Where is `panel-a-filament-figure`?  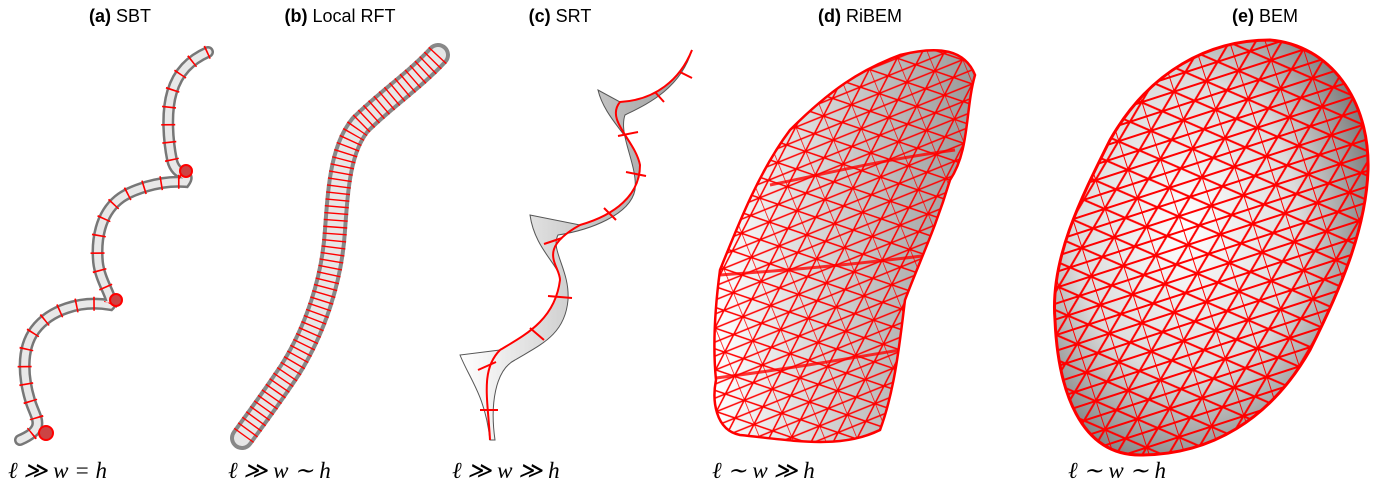
panel-a-filament-figure is located at coordinates (114, 246).